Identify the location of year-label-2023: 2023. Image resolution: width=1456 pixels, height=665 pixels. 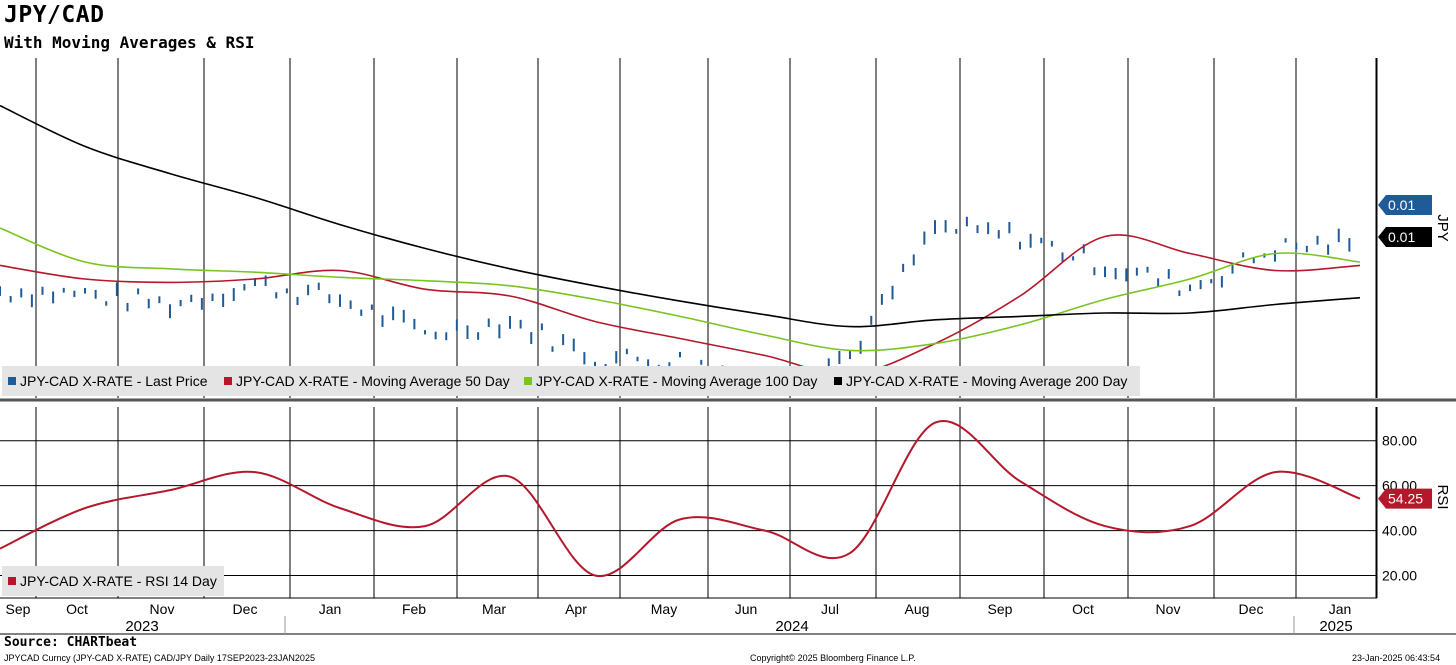
(141, 626).